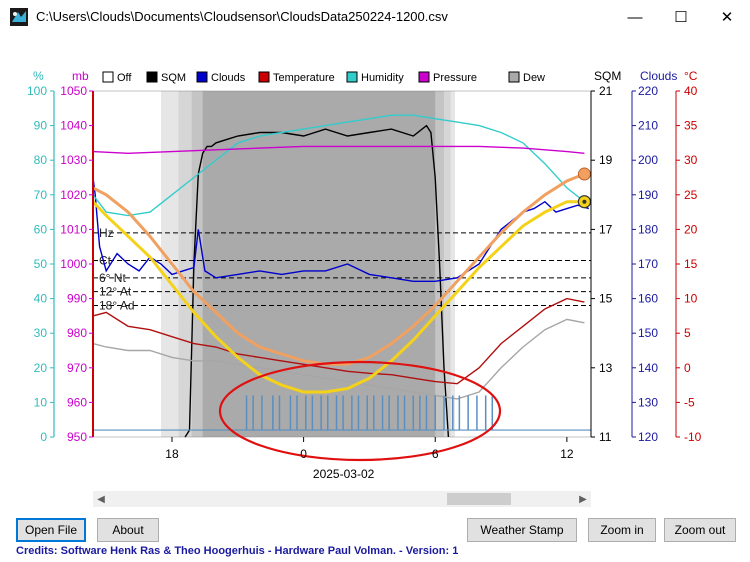 The width and height of the screenshot is (750, 562). Describe the element at coordinates (101, 499) in the screenshot. I see `scroll-left-arrow-icon: ◀` at that location.